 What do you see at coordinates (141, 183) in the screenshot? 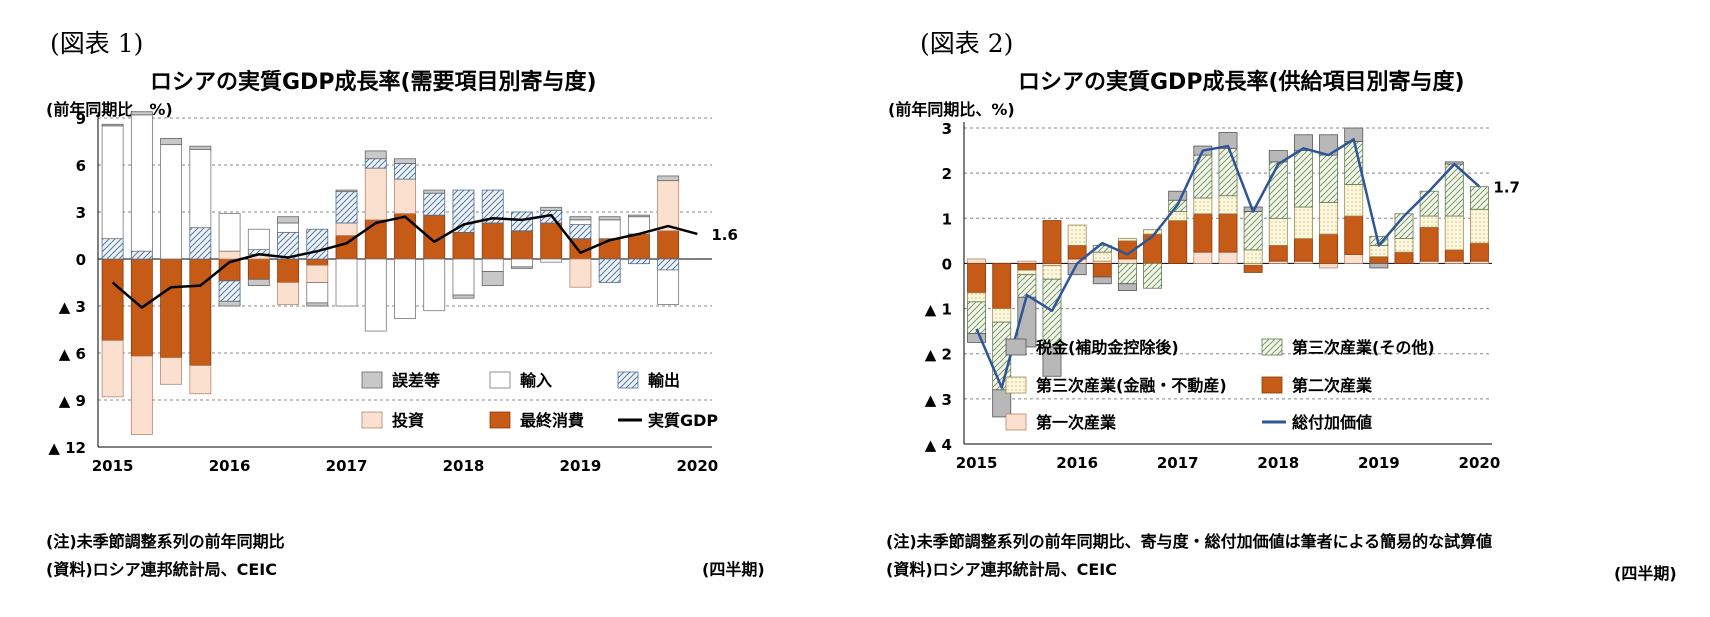
I see `bar-imports-2015q2` at bounding box center [141, 183].